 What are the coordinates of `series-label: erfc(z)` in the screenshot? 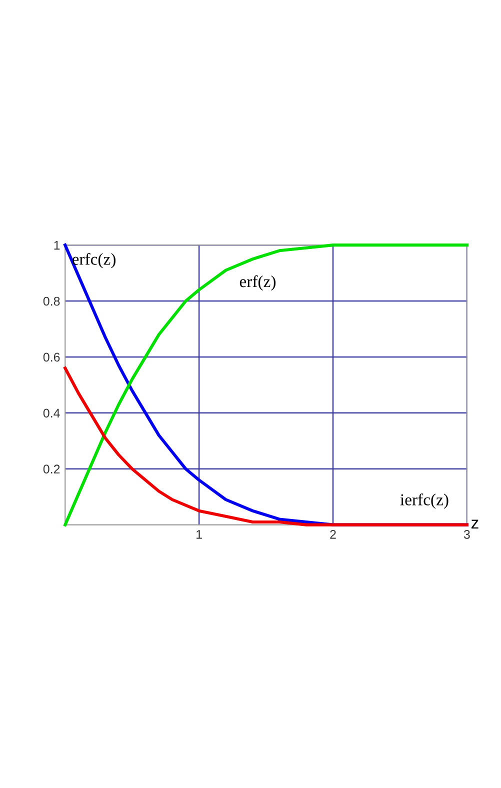 It's located at (94, 260).